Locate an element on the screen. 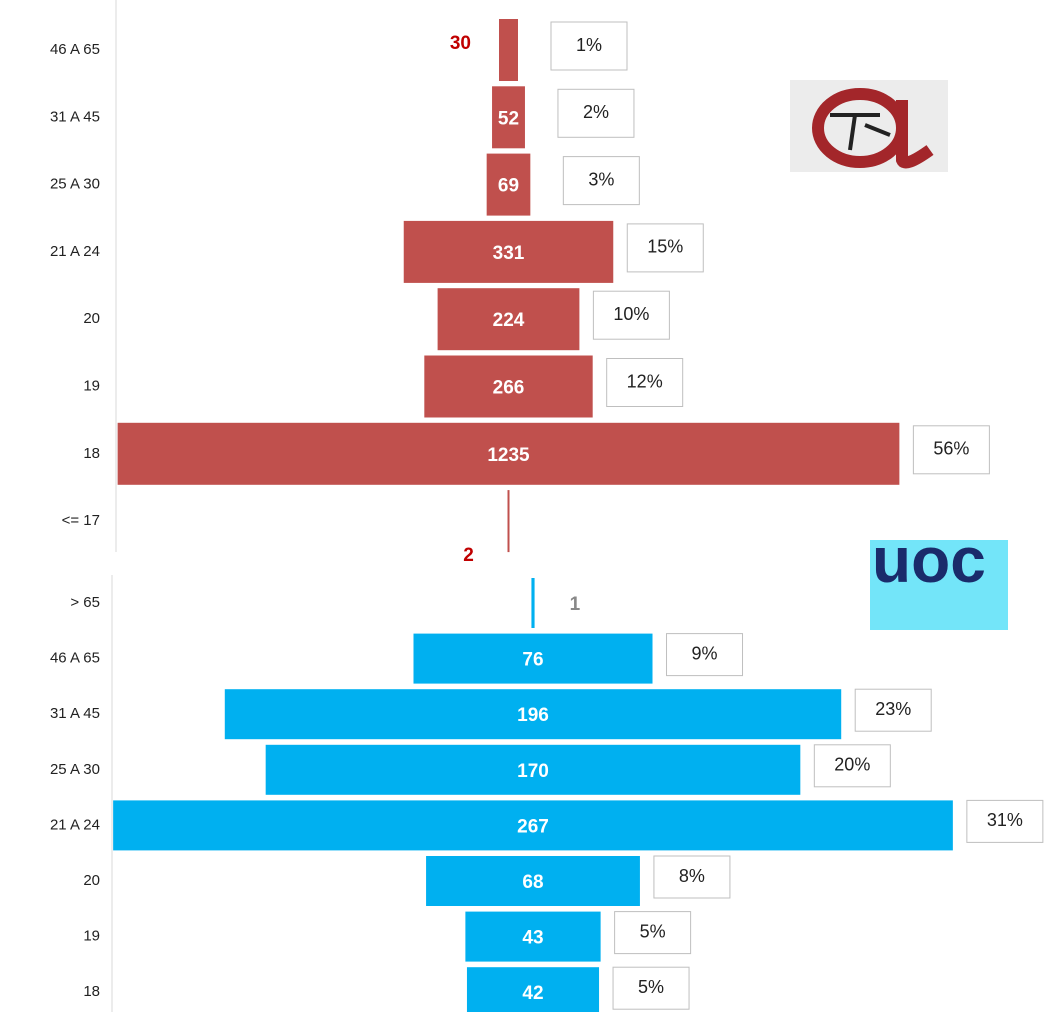  share-label: 12% is located at coordinates (645, 381).